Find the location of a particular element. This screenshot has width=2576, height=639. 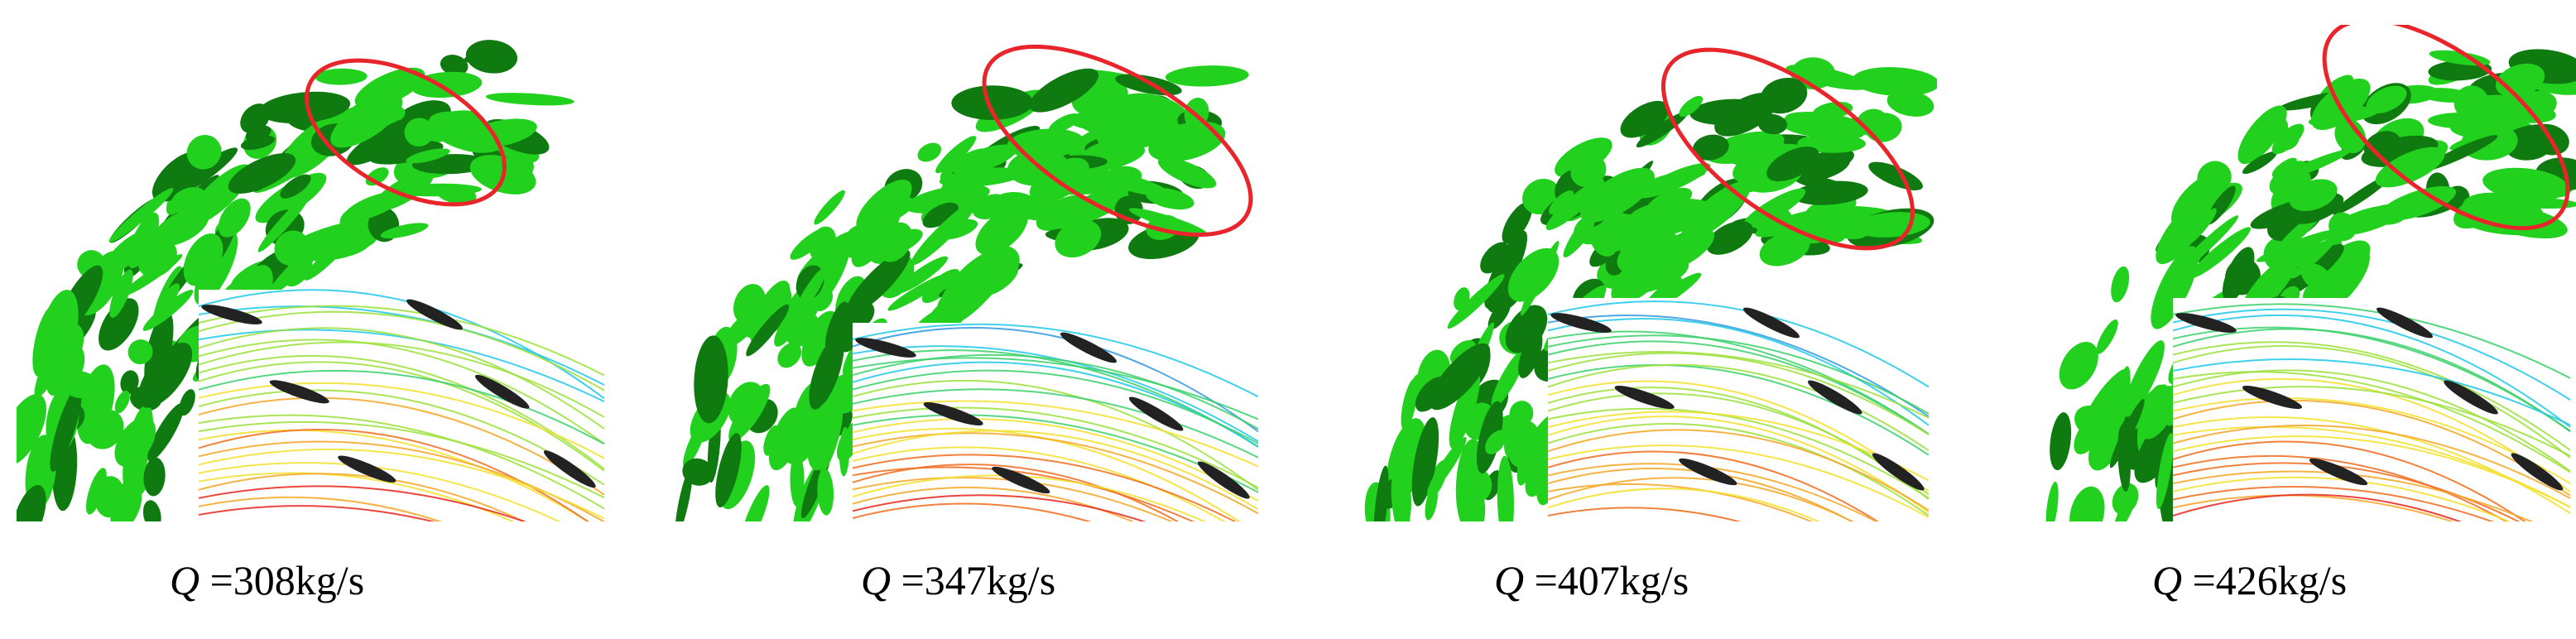

caption-1: Q =308kg/s is located at coordinates (267, 580).